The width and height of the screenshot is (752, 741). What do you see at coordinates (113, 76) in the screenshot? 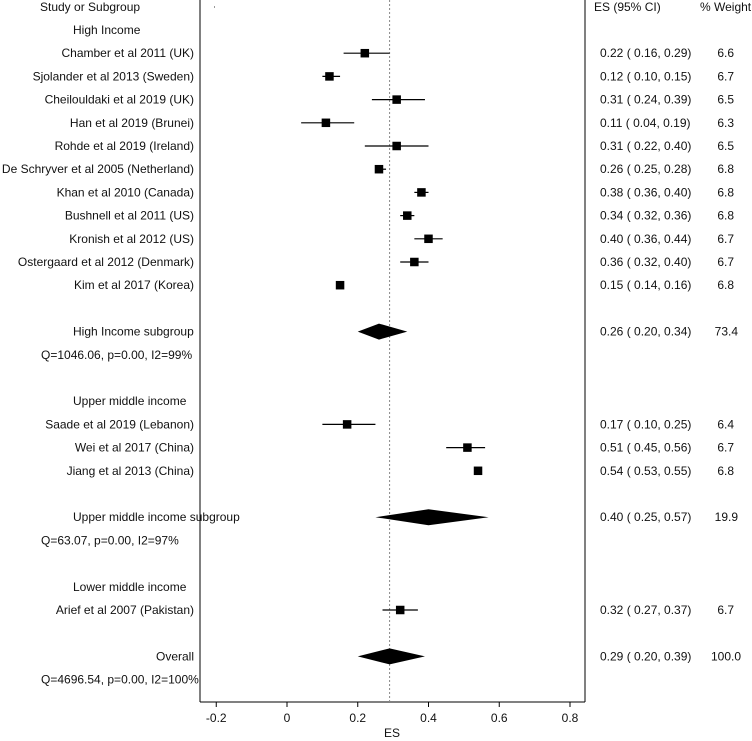
I see `study-label: Sjolander et al 2013 (Sweden)` at bounding box center [113, 76].